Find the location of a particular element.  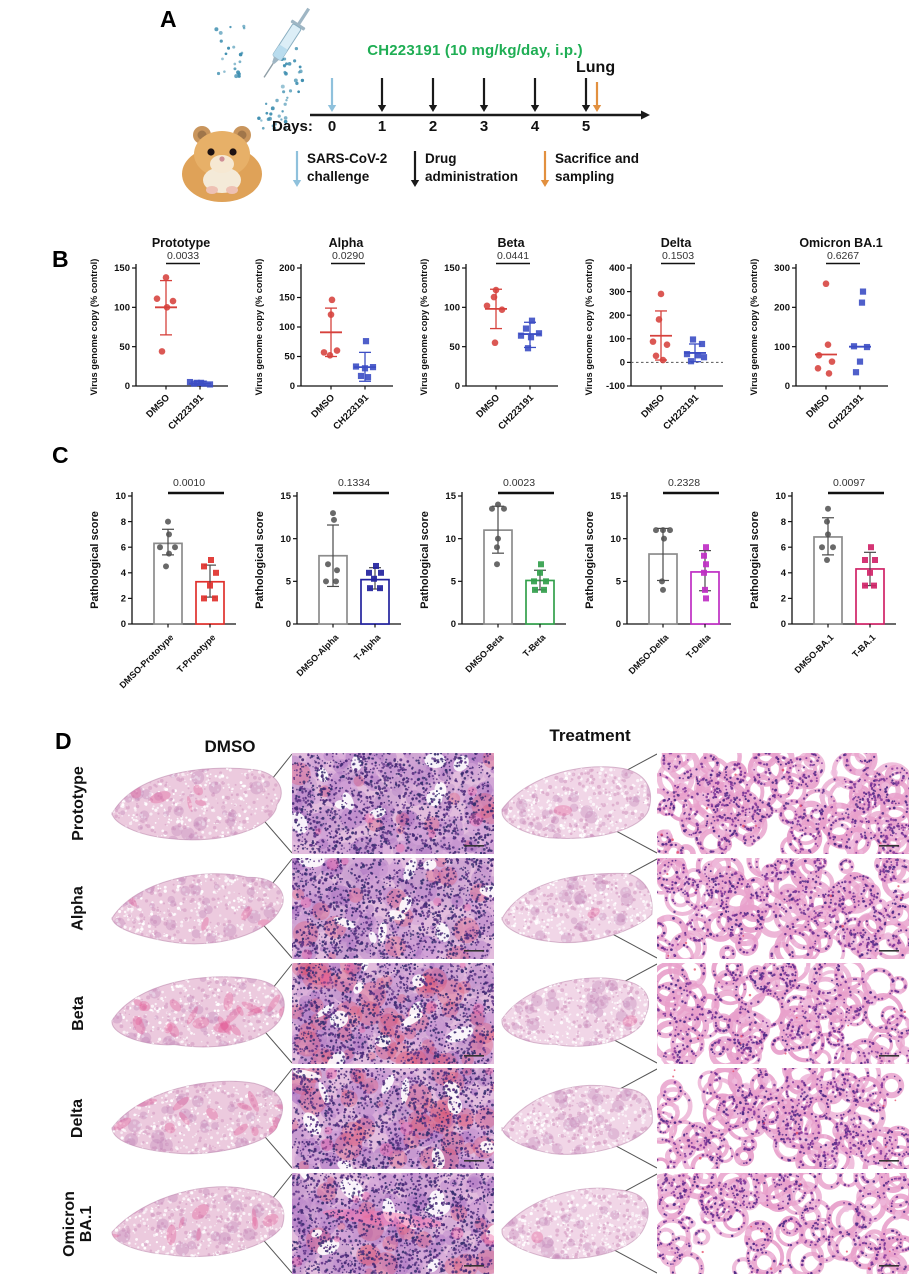

panel-d-label: D is located at coordinates (63, 741).